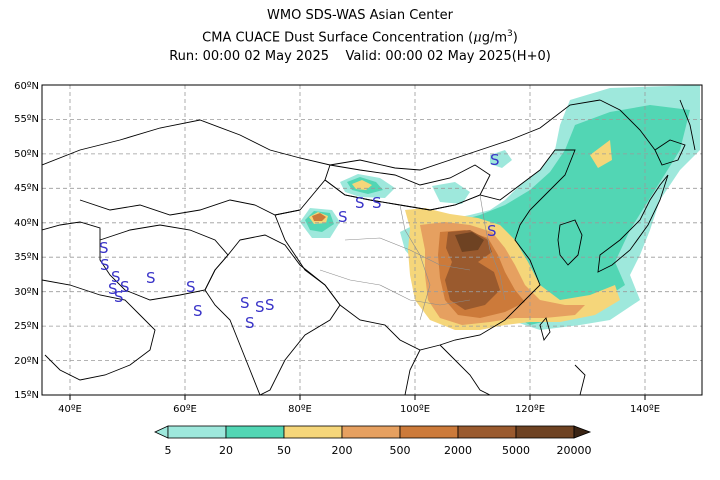 The image size is (720, 480). Describe the element at coordinates (415, 409) in the screenshot. I see `lon-tick-label: 100ºE` at that location.